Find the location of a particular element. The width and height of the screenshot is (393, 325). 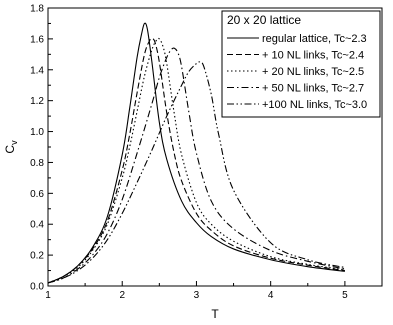

y-axis-title-sub: v is located at coordinates (14, 142).